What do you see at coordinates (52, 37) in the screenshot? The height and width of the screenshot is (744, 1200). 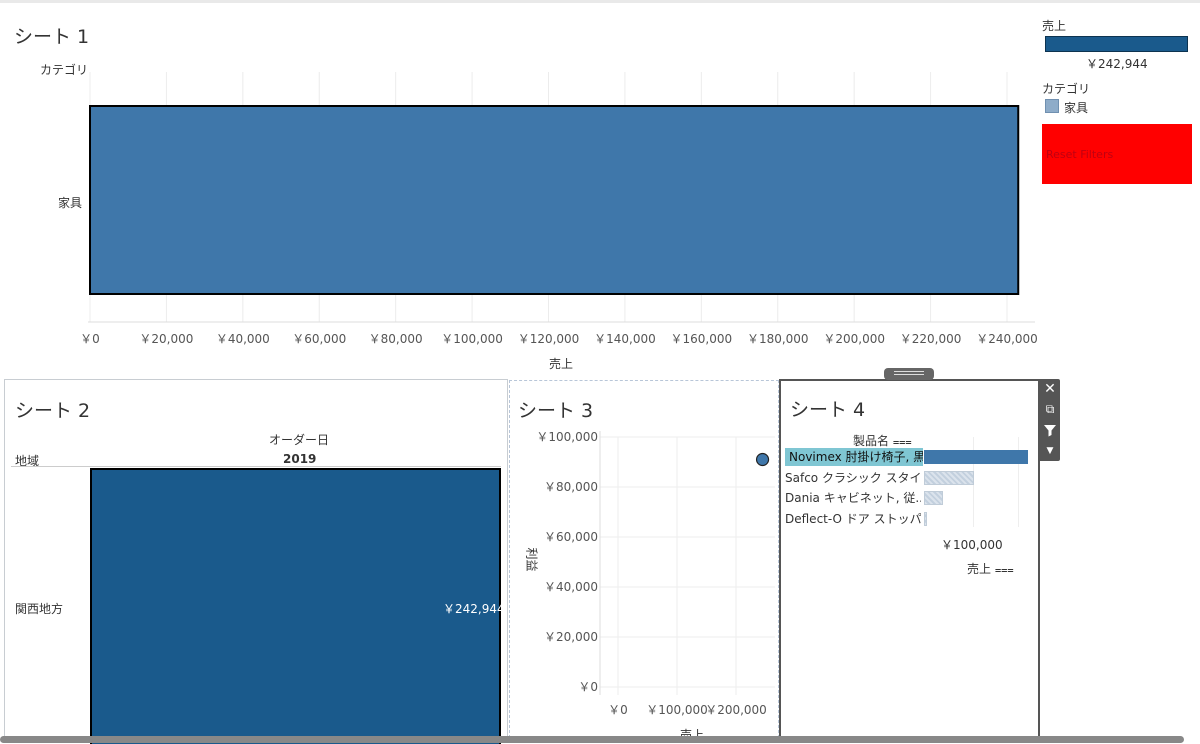 I see `sheet1-title: シート 1` at bounding box center [52, 37].